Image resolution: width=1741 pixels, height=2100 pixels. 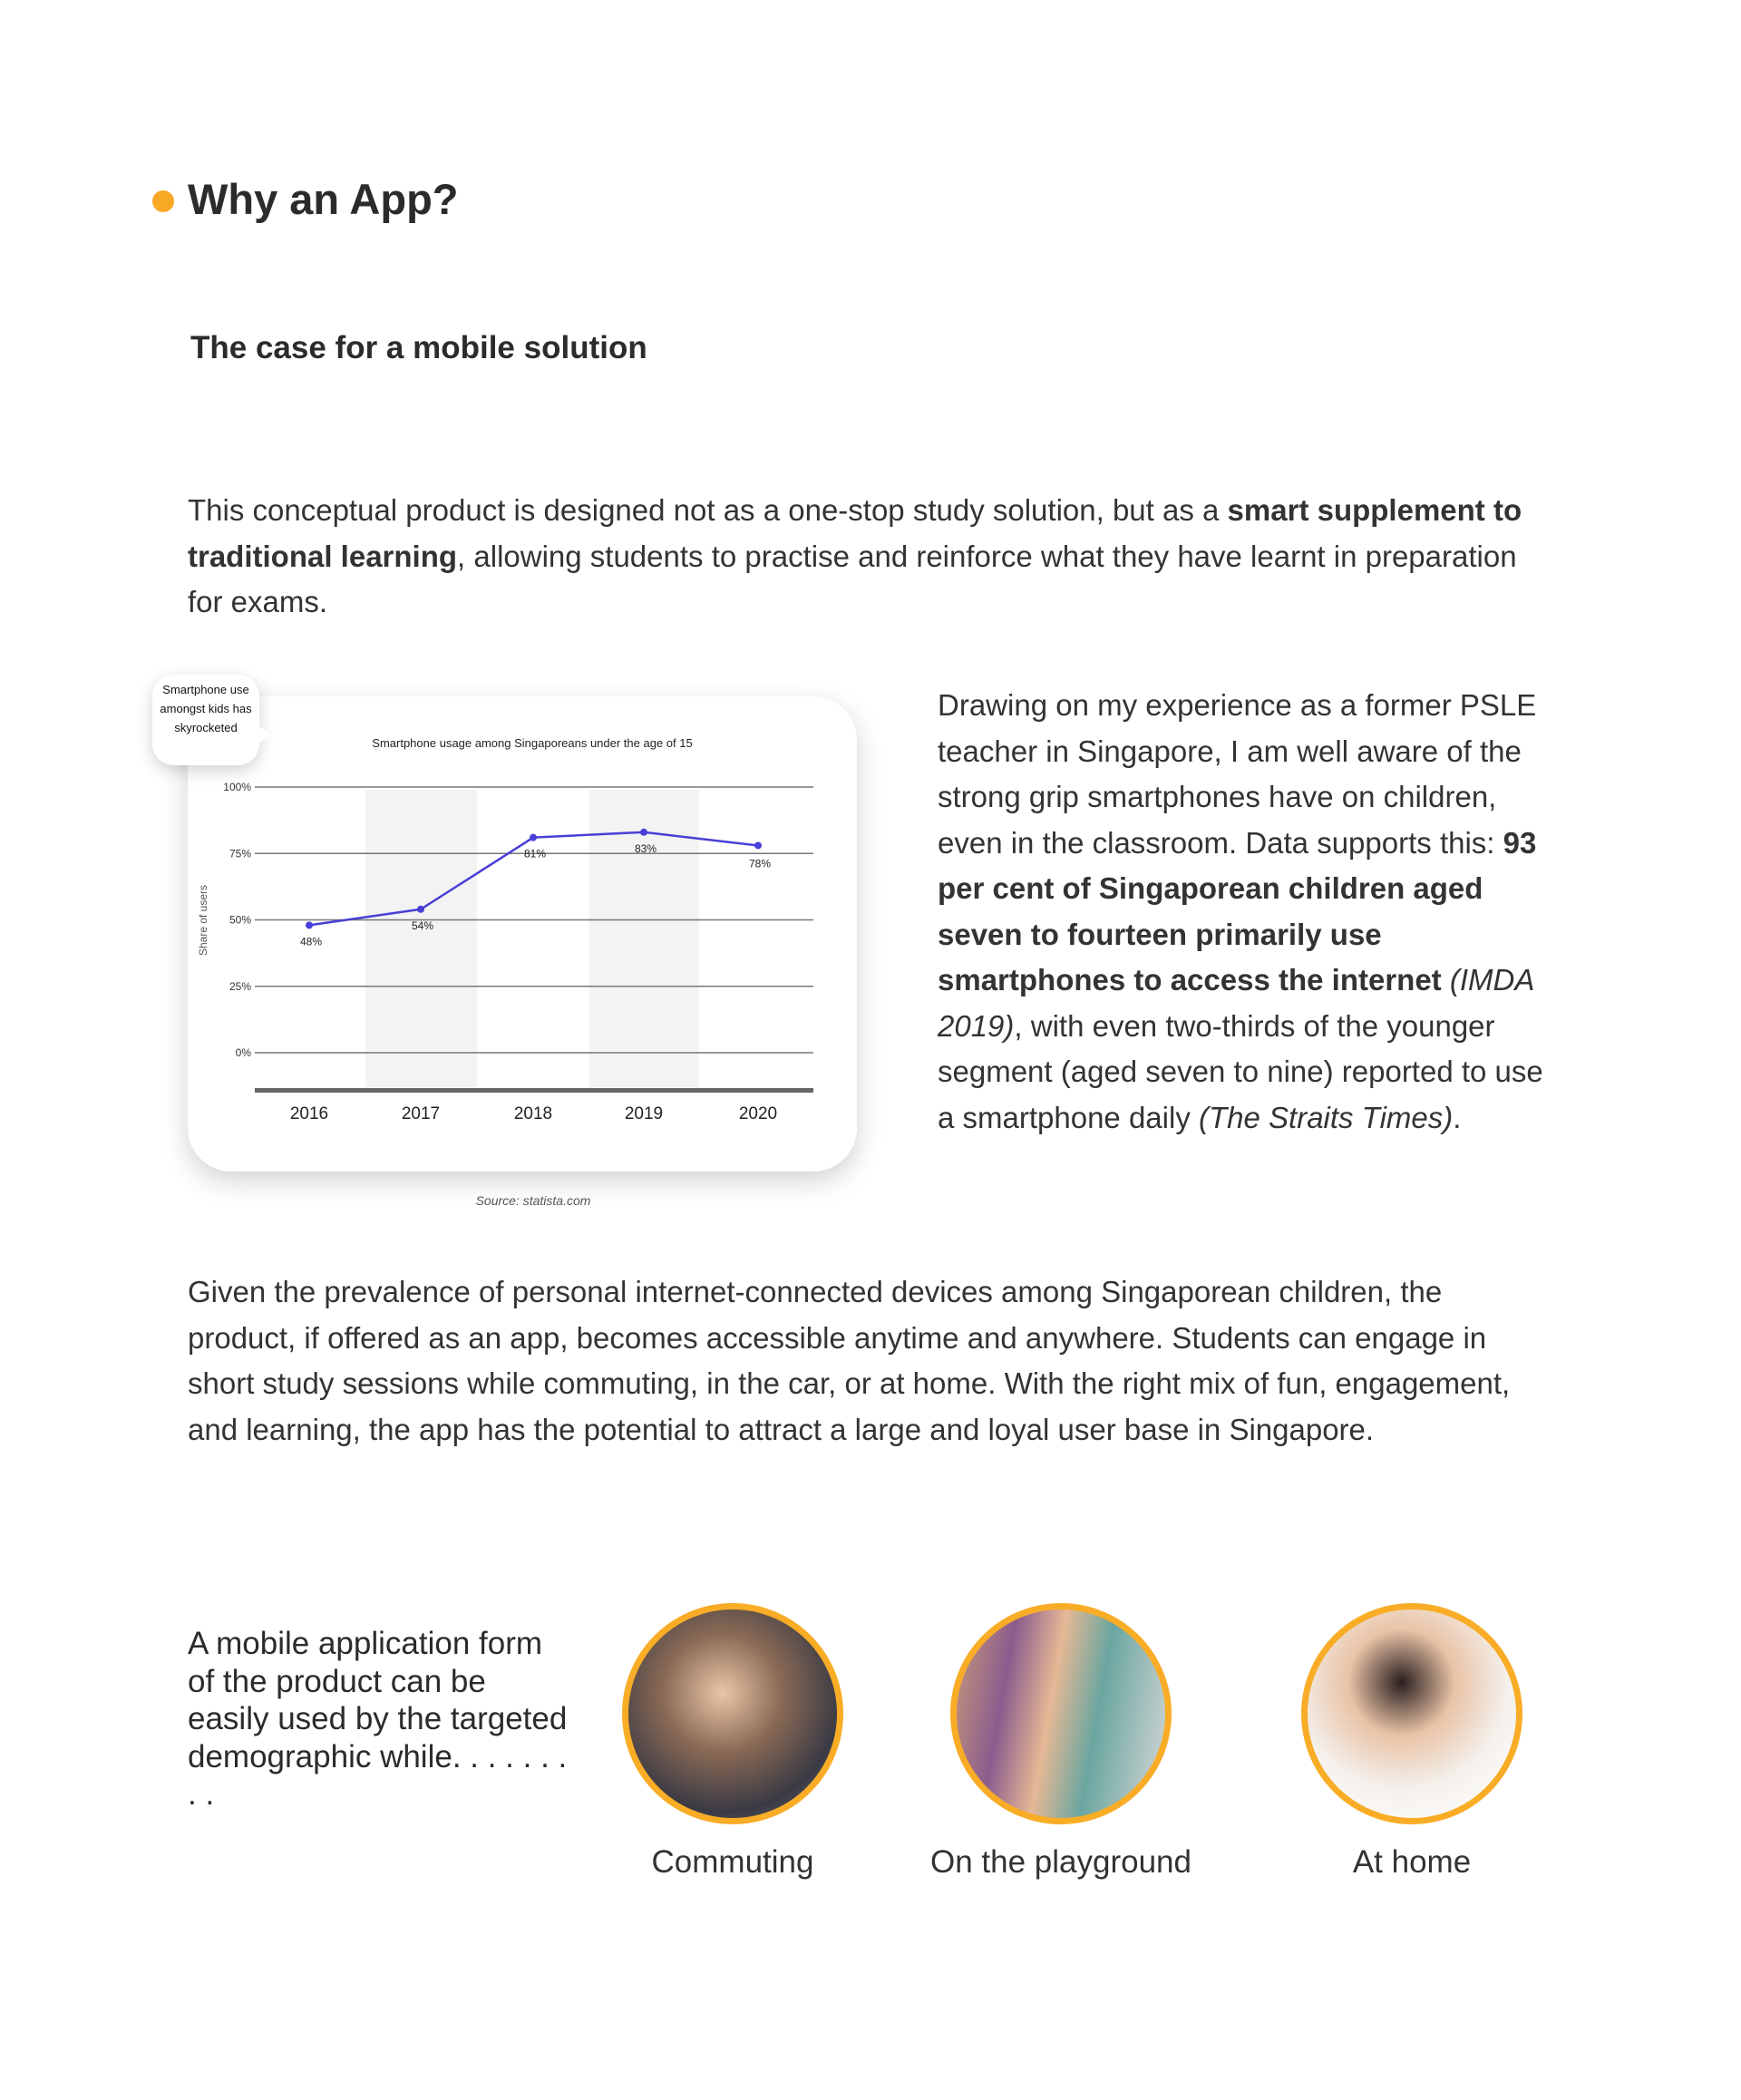 I want to click on section-subtitle: The case for a mobile solution, so click(x=418, y=347).